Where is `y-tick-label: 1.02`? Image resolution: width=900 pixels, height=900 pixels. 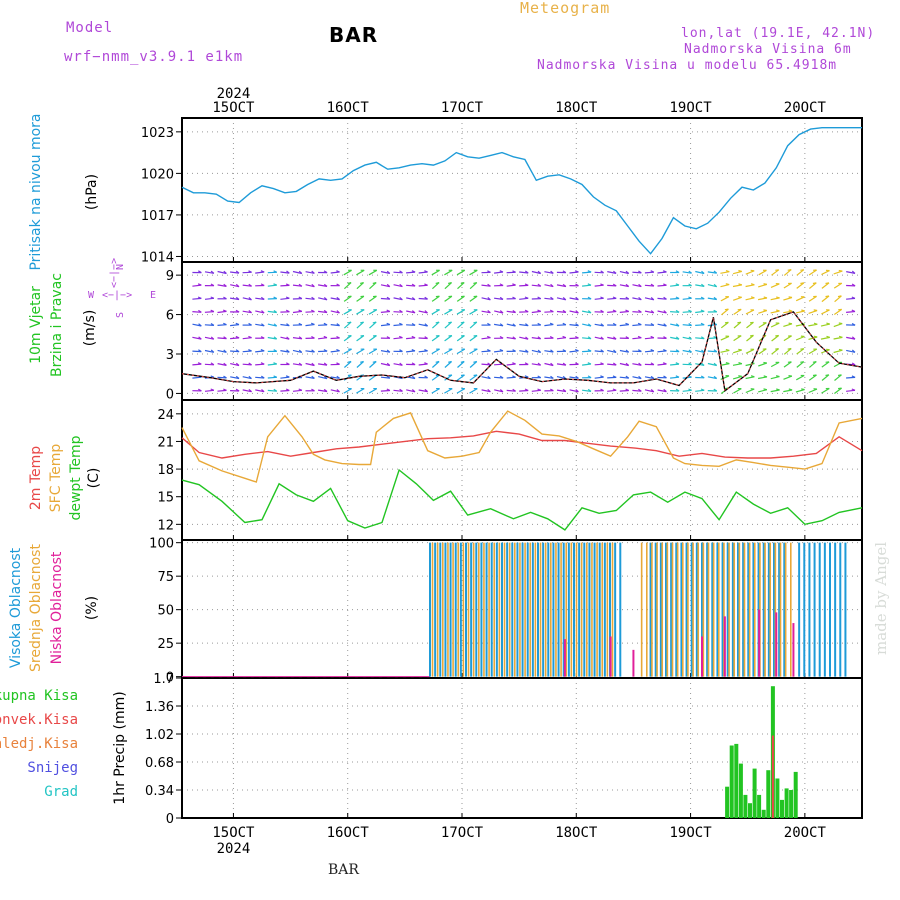
y-tick-label: 1.02 is located at coordinates (159, 735).